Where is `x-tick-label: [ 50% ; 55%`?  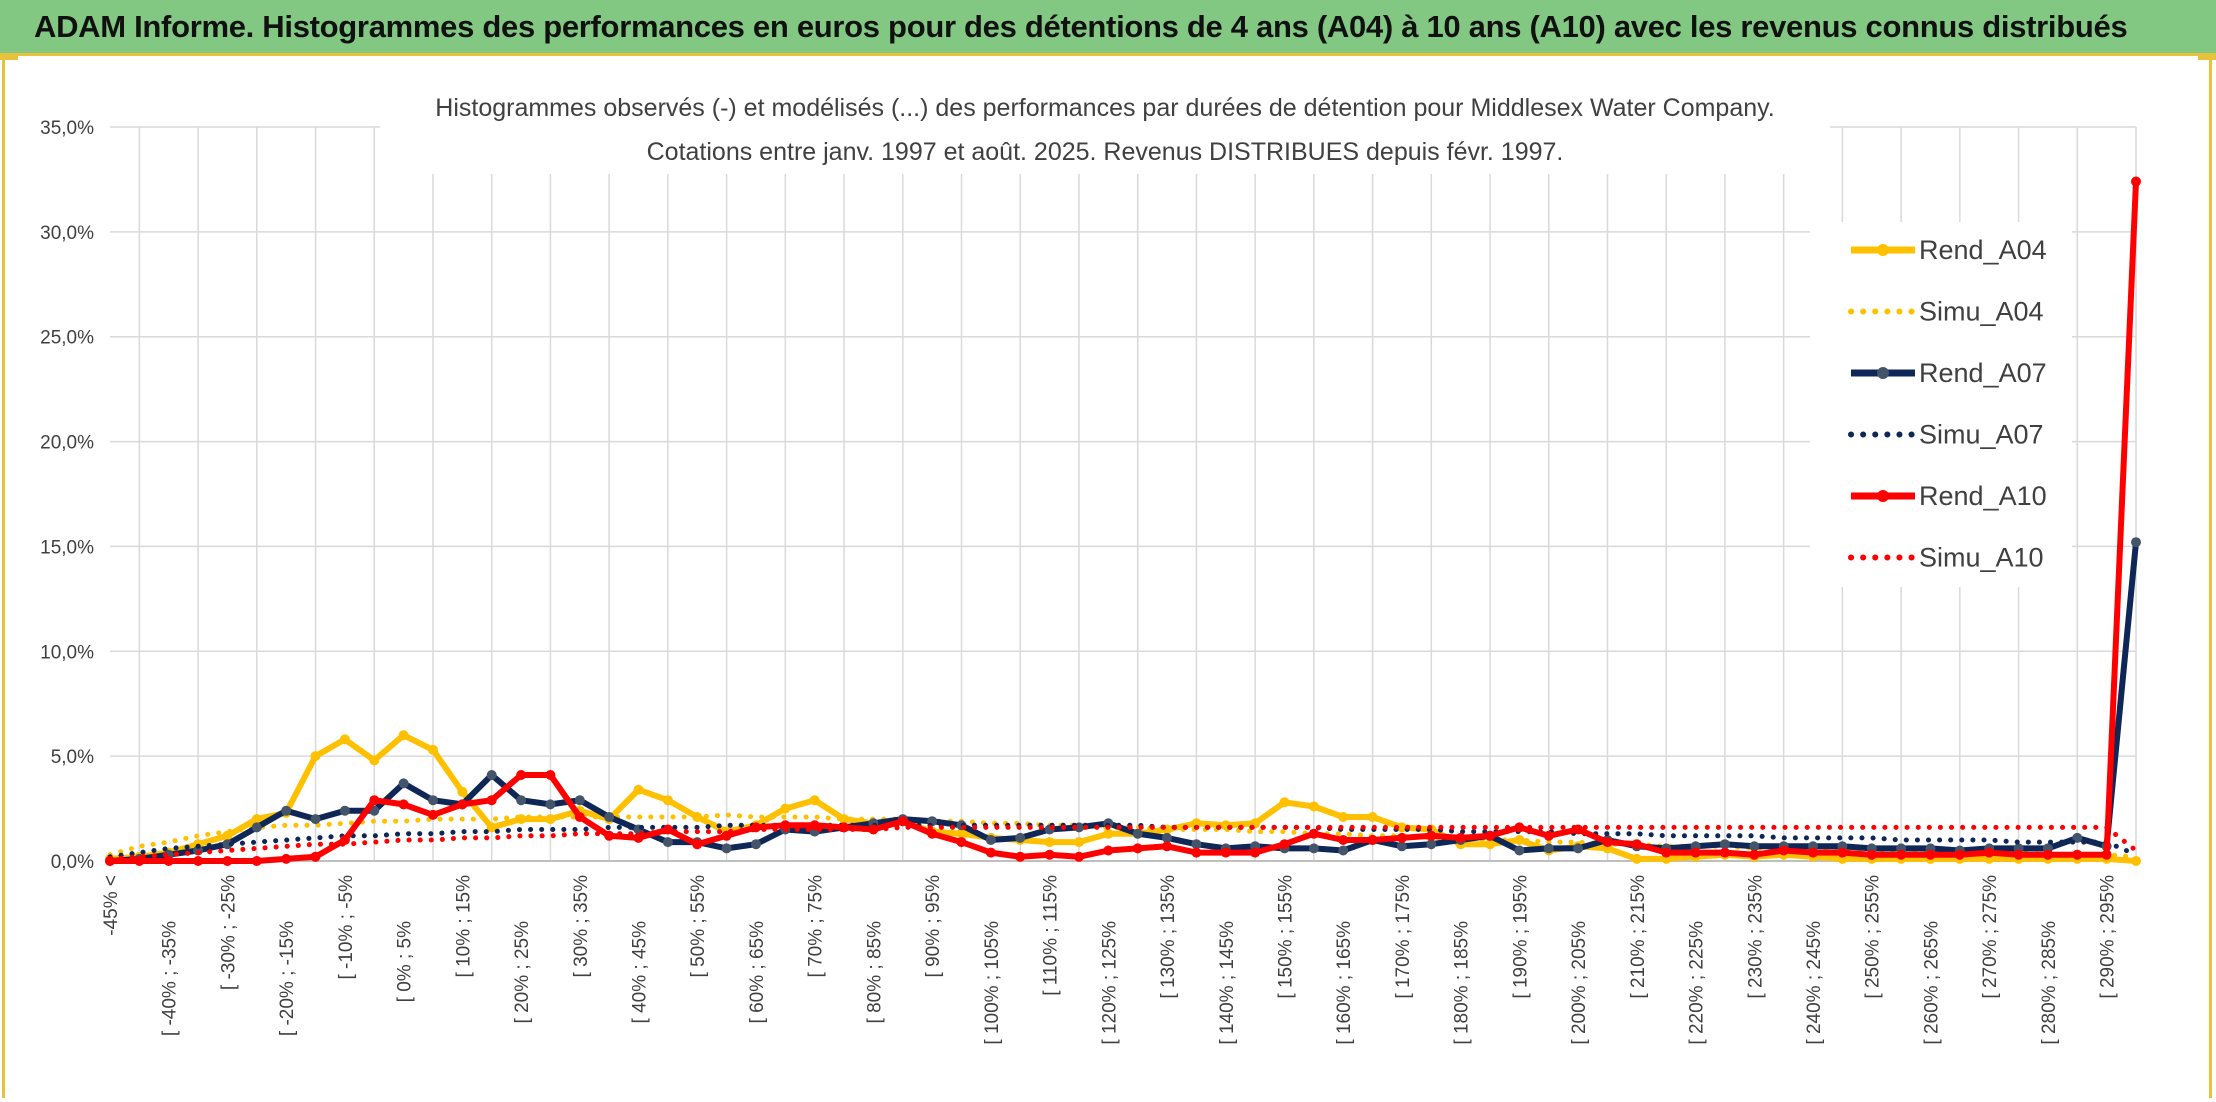
x-tick-label: [ 50% ; 55% is located at coordinates (698, 926).